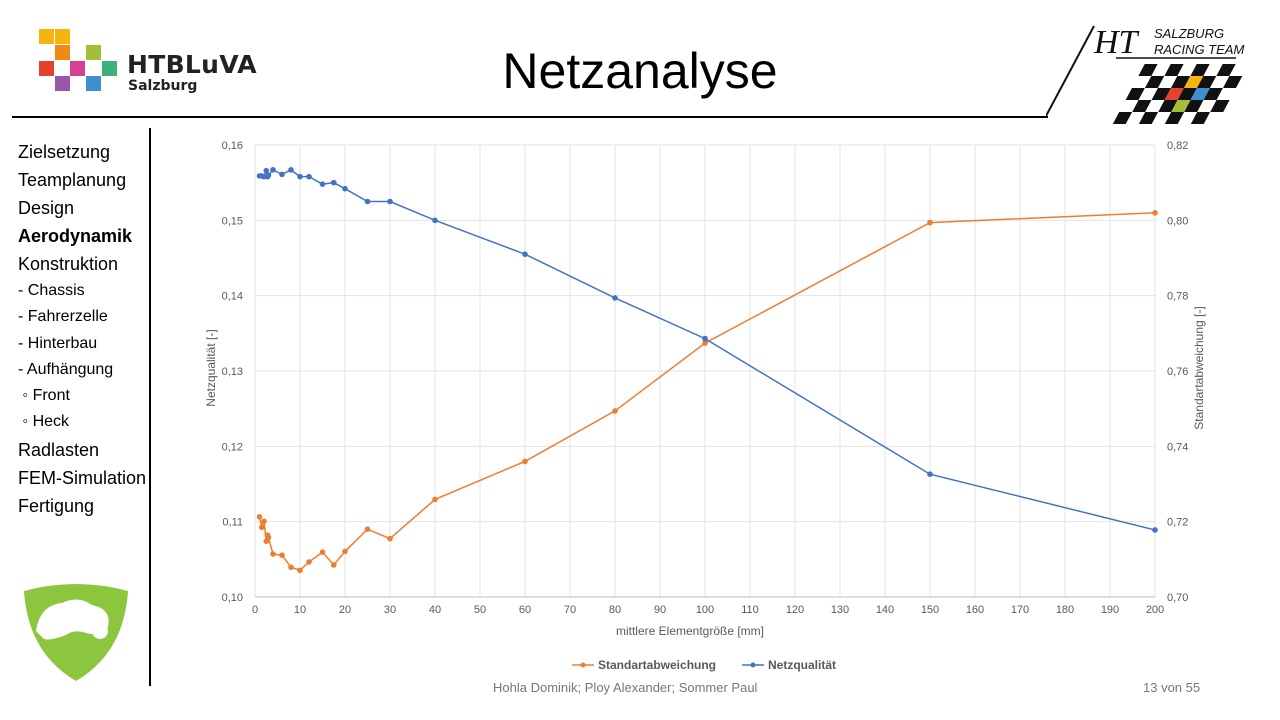 Image resolution: width=1280 pixels, height=720 pixels. What do you see at coordinates (750, 610) in the screenshot?
I see `x-tick-label: 110` at bounding box center [750, 610].